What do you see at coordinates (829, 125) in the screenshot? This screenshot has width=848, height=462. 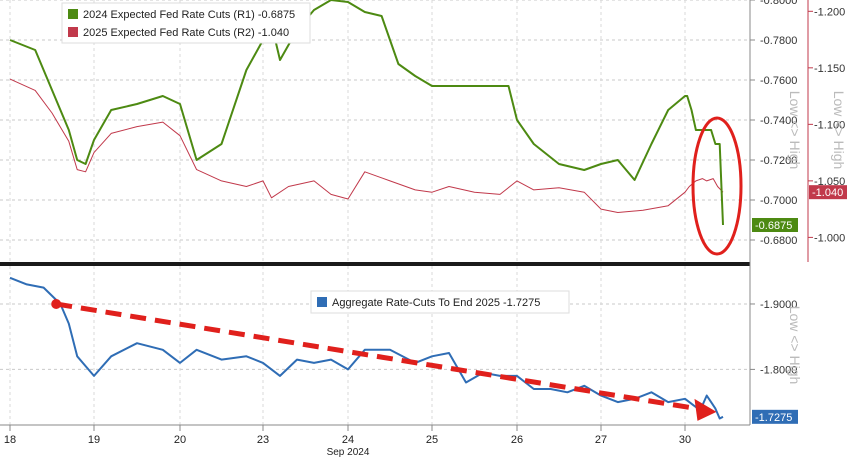 I see `r2-tick-label: -1.100` at bounding box center [829, 125].